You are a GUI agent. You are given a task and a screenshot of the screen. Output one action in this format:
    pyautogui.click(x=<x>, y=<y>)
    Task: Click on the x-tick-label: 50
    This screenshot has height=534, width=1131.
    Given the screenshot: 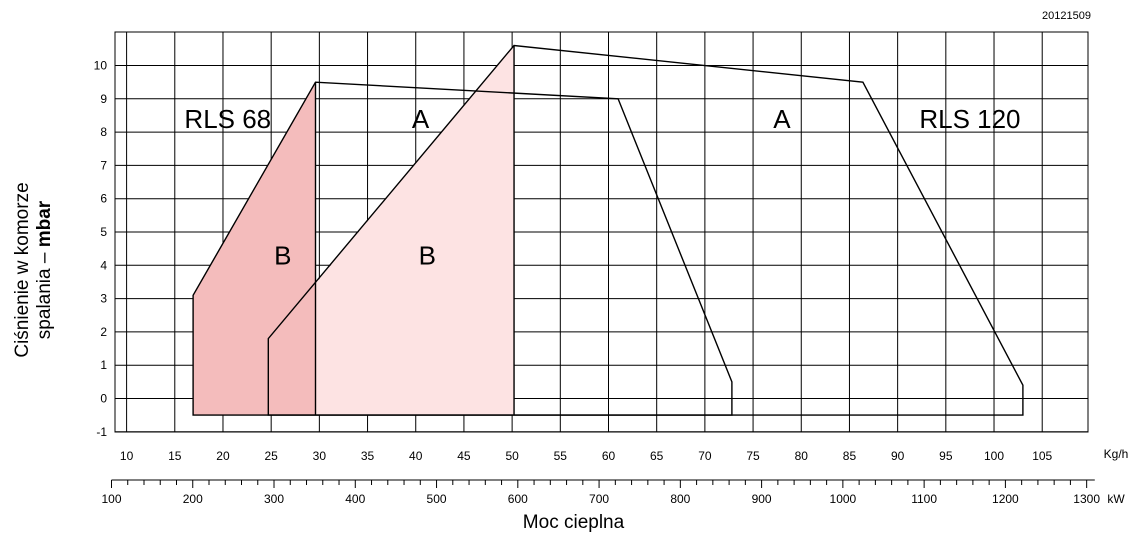 What is the action you would take?
    pyautogui.click(x=512, y=456)
    